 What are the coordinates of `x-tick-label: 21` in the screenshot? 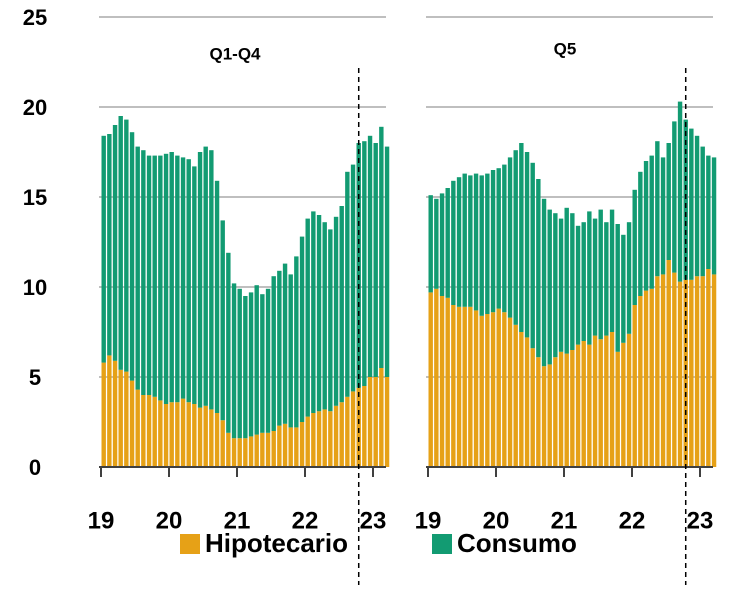 It's located at (237, 520).